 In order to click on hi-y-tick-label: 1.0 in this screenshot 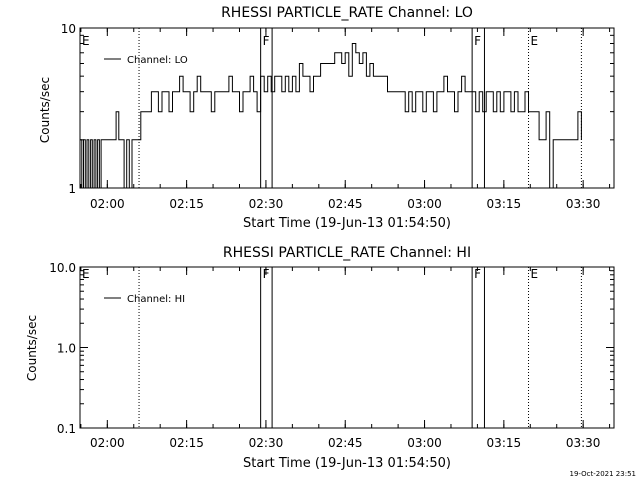, I will do `click(66, 349)`.